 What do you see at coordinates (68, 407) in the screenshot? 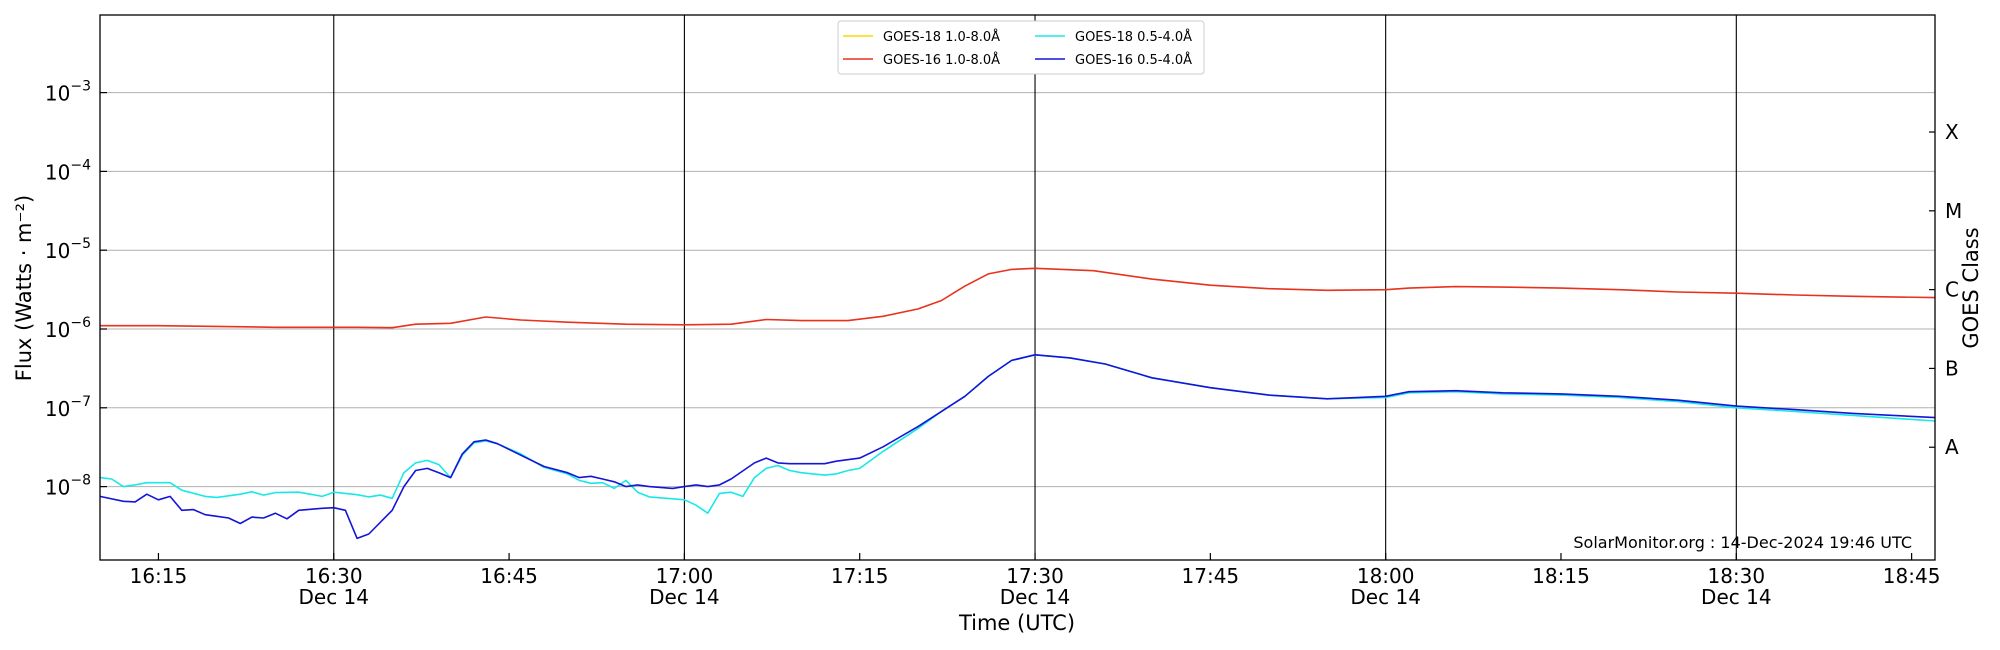
I see `y-tick-label: 10⁻⁷` at bounding box center [68, 407].